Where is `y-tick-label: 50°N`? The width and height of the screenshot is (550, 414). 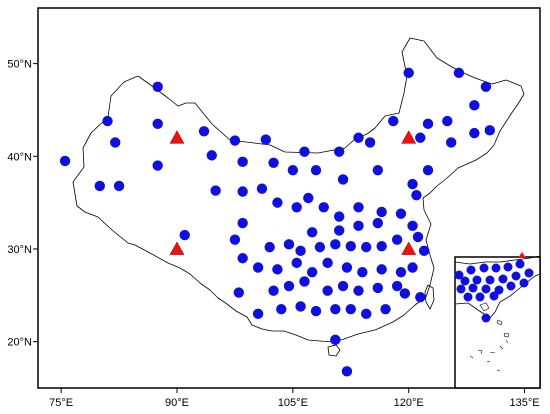
y-tick-label: 50°N is located at coordinates (19, 65).